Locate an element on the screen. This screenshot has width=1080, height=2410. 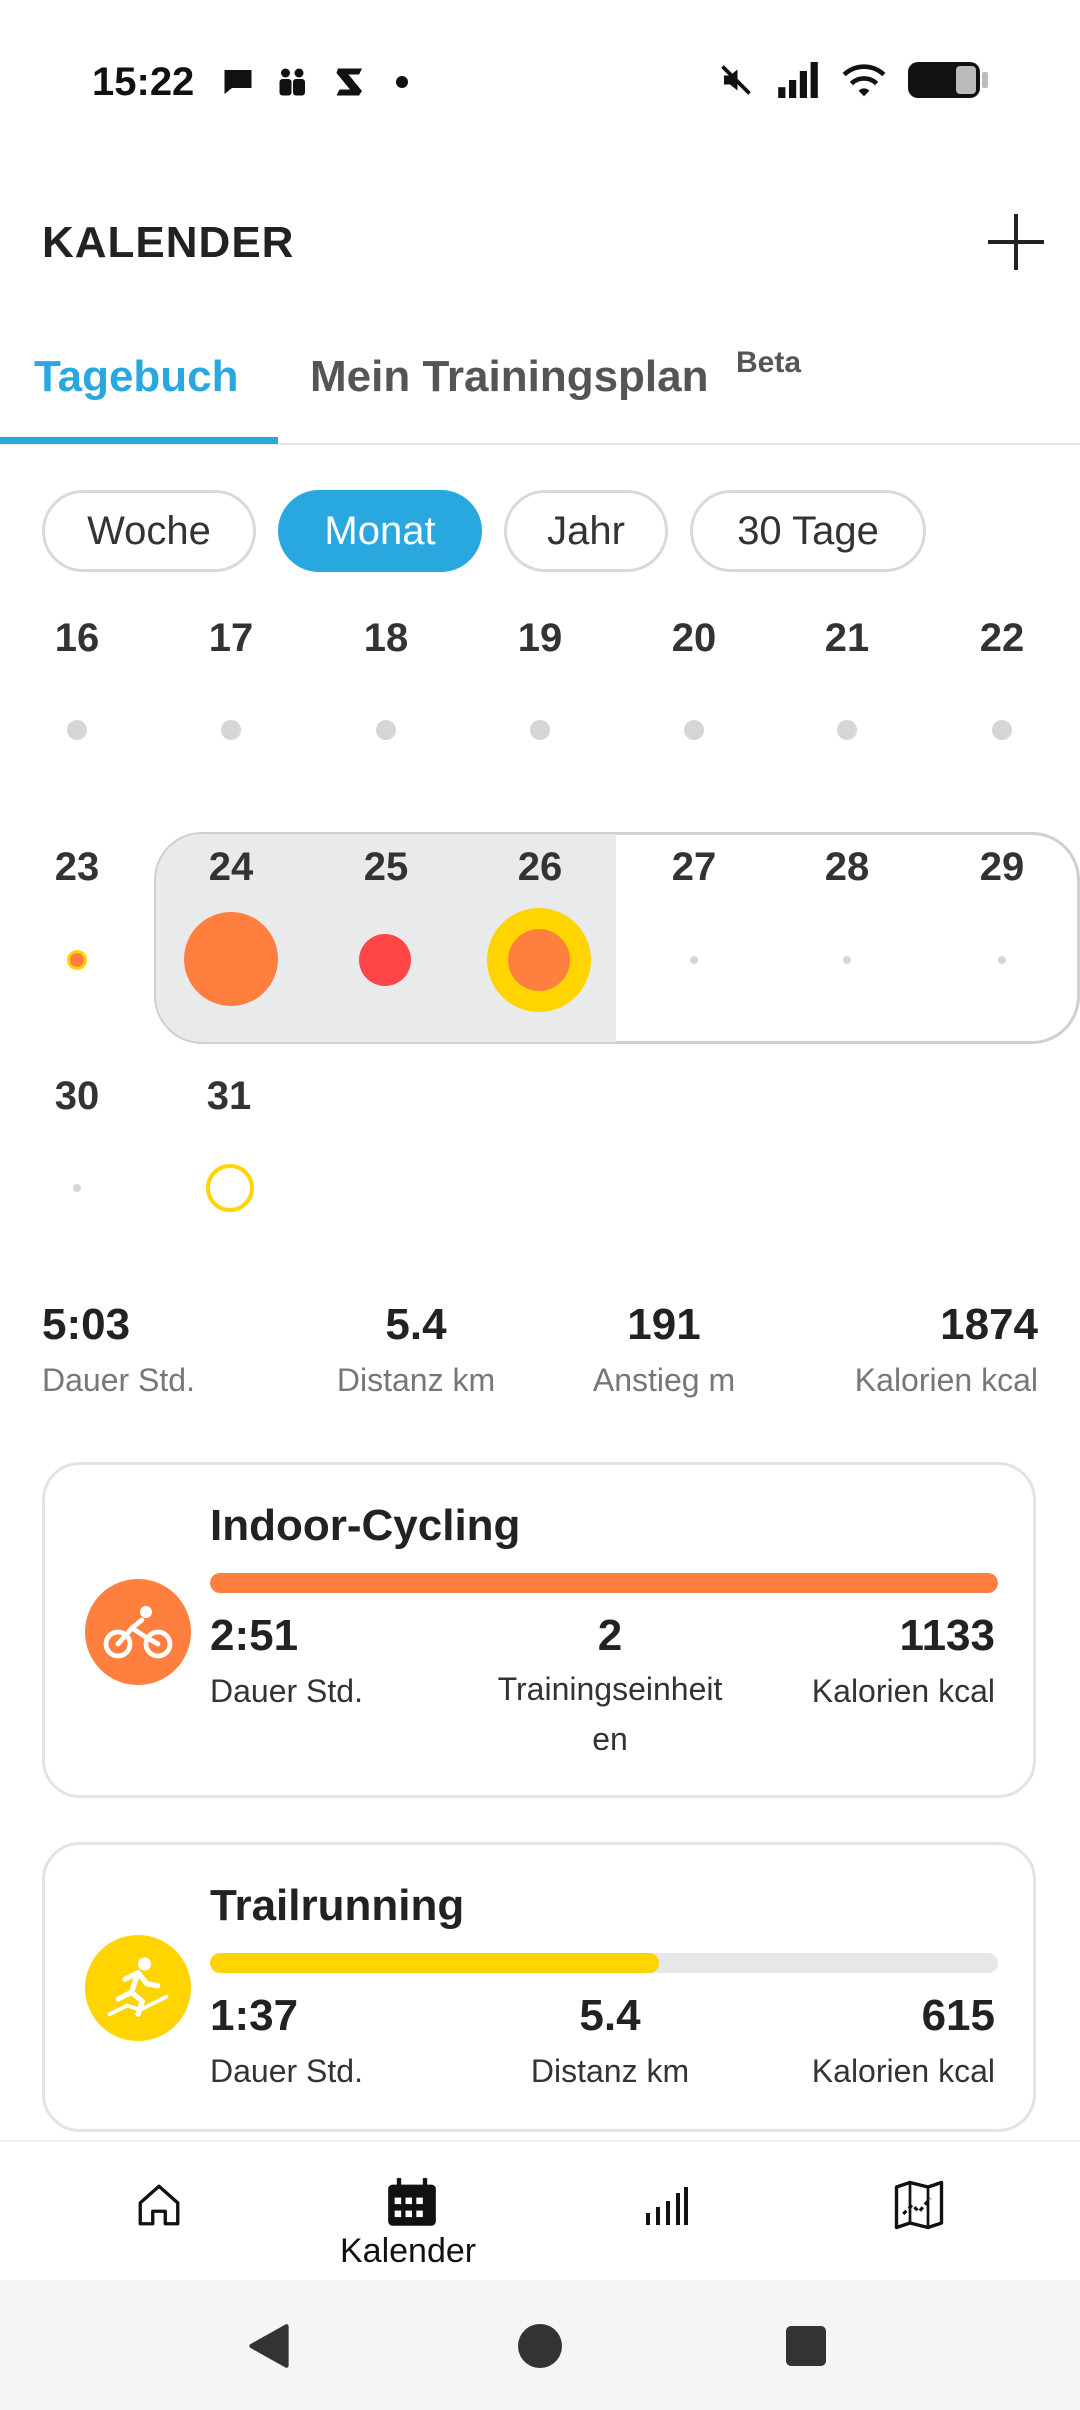
tab-active-indicator is located at coordinates (139, 440).